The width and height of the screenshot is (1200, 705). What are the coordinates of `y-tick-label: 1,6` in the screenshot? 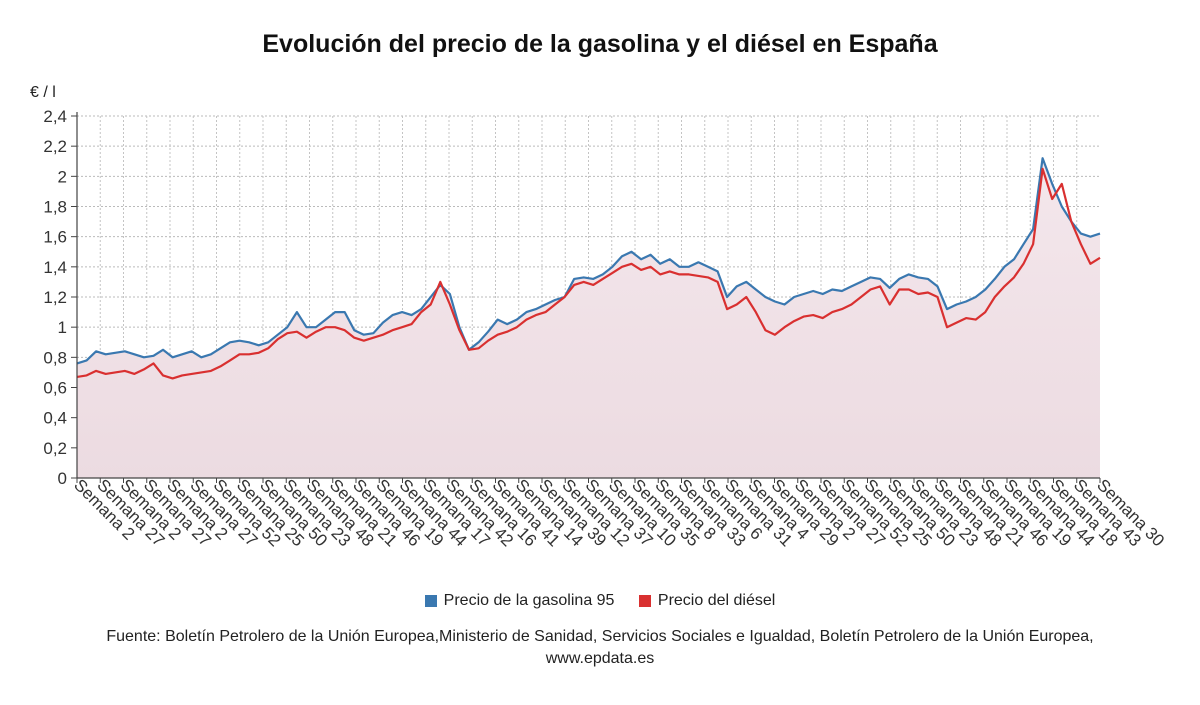 It's located at (55, 237).